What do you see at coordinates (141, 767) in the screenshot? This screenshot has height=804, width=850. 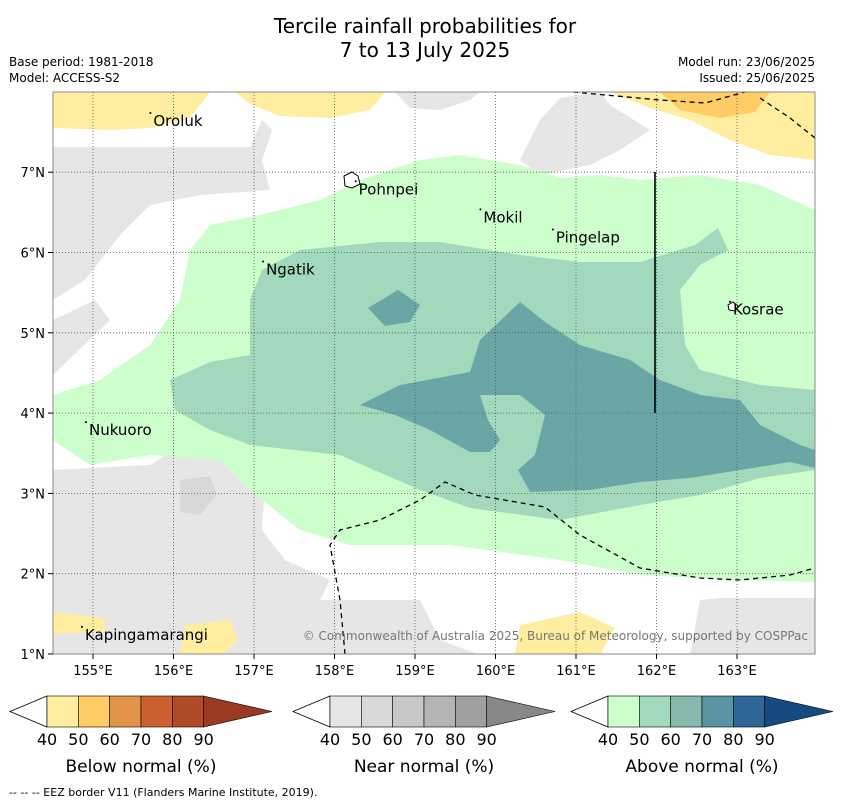 I see `colorbar-title: Below normal (%)` at bounding box center [141, 767].